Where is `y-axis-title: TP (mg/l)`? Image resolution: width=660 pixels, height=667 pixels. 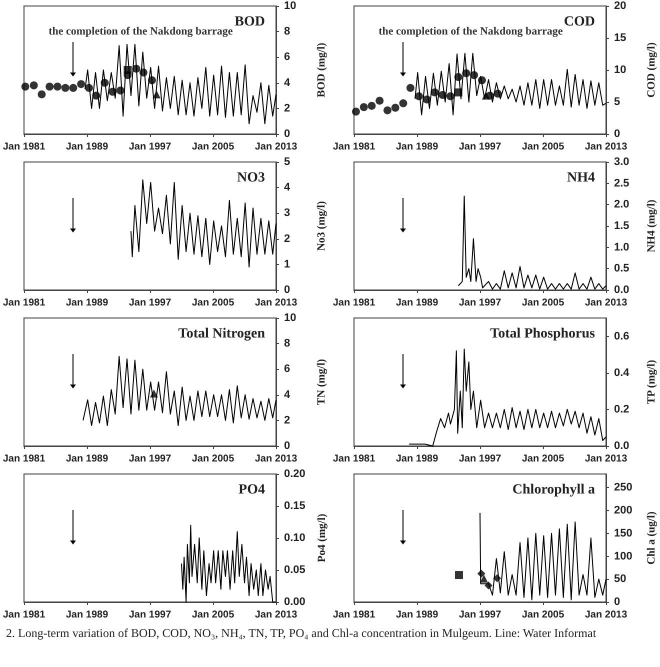
y-axis-title: TP (mg/l) is located at coordinates (652, 382).